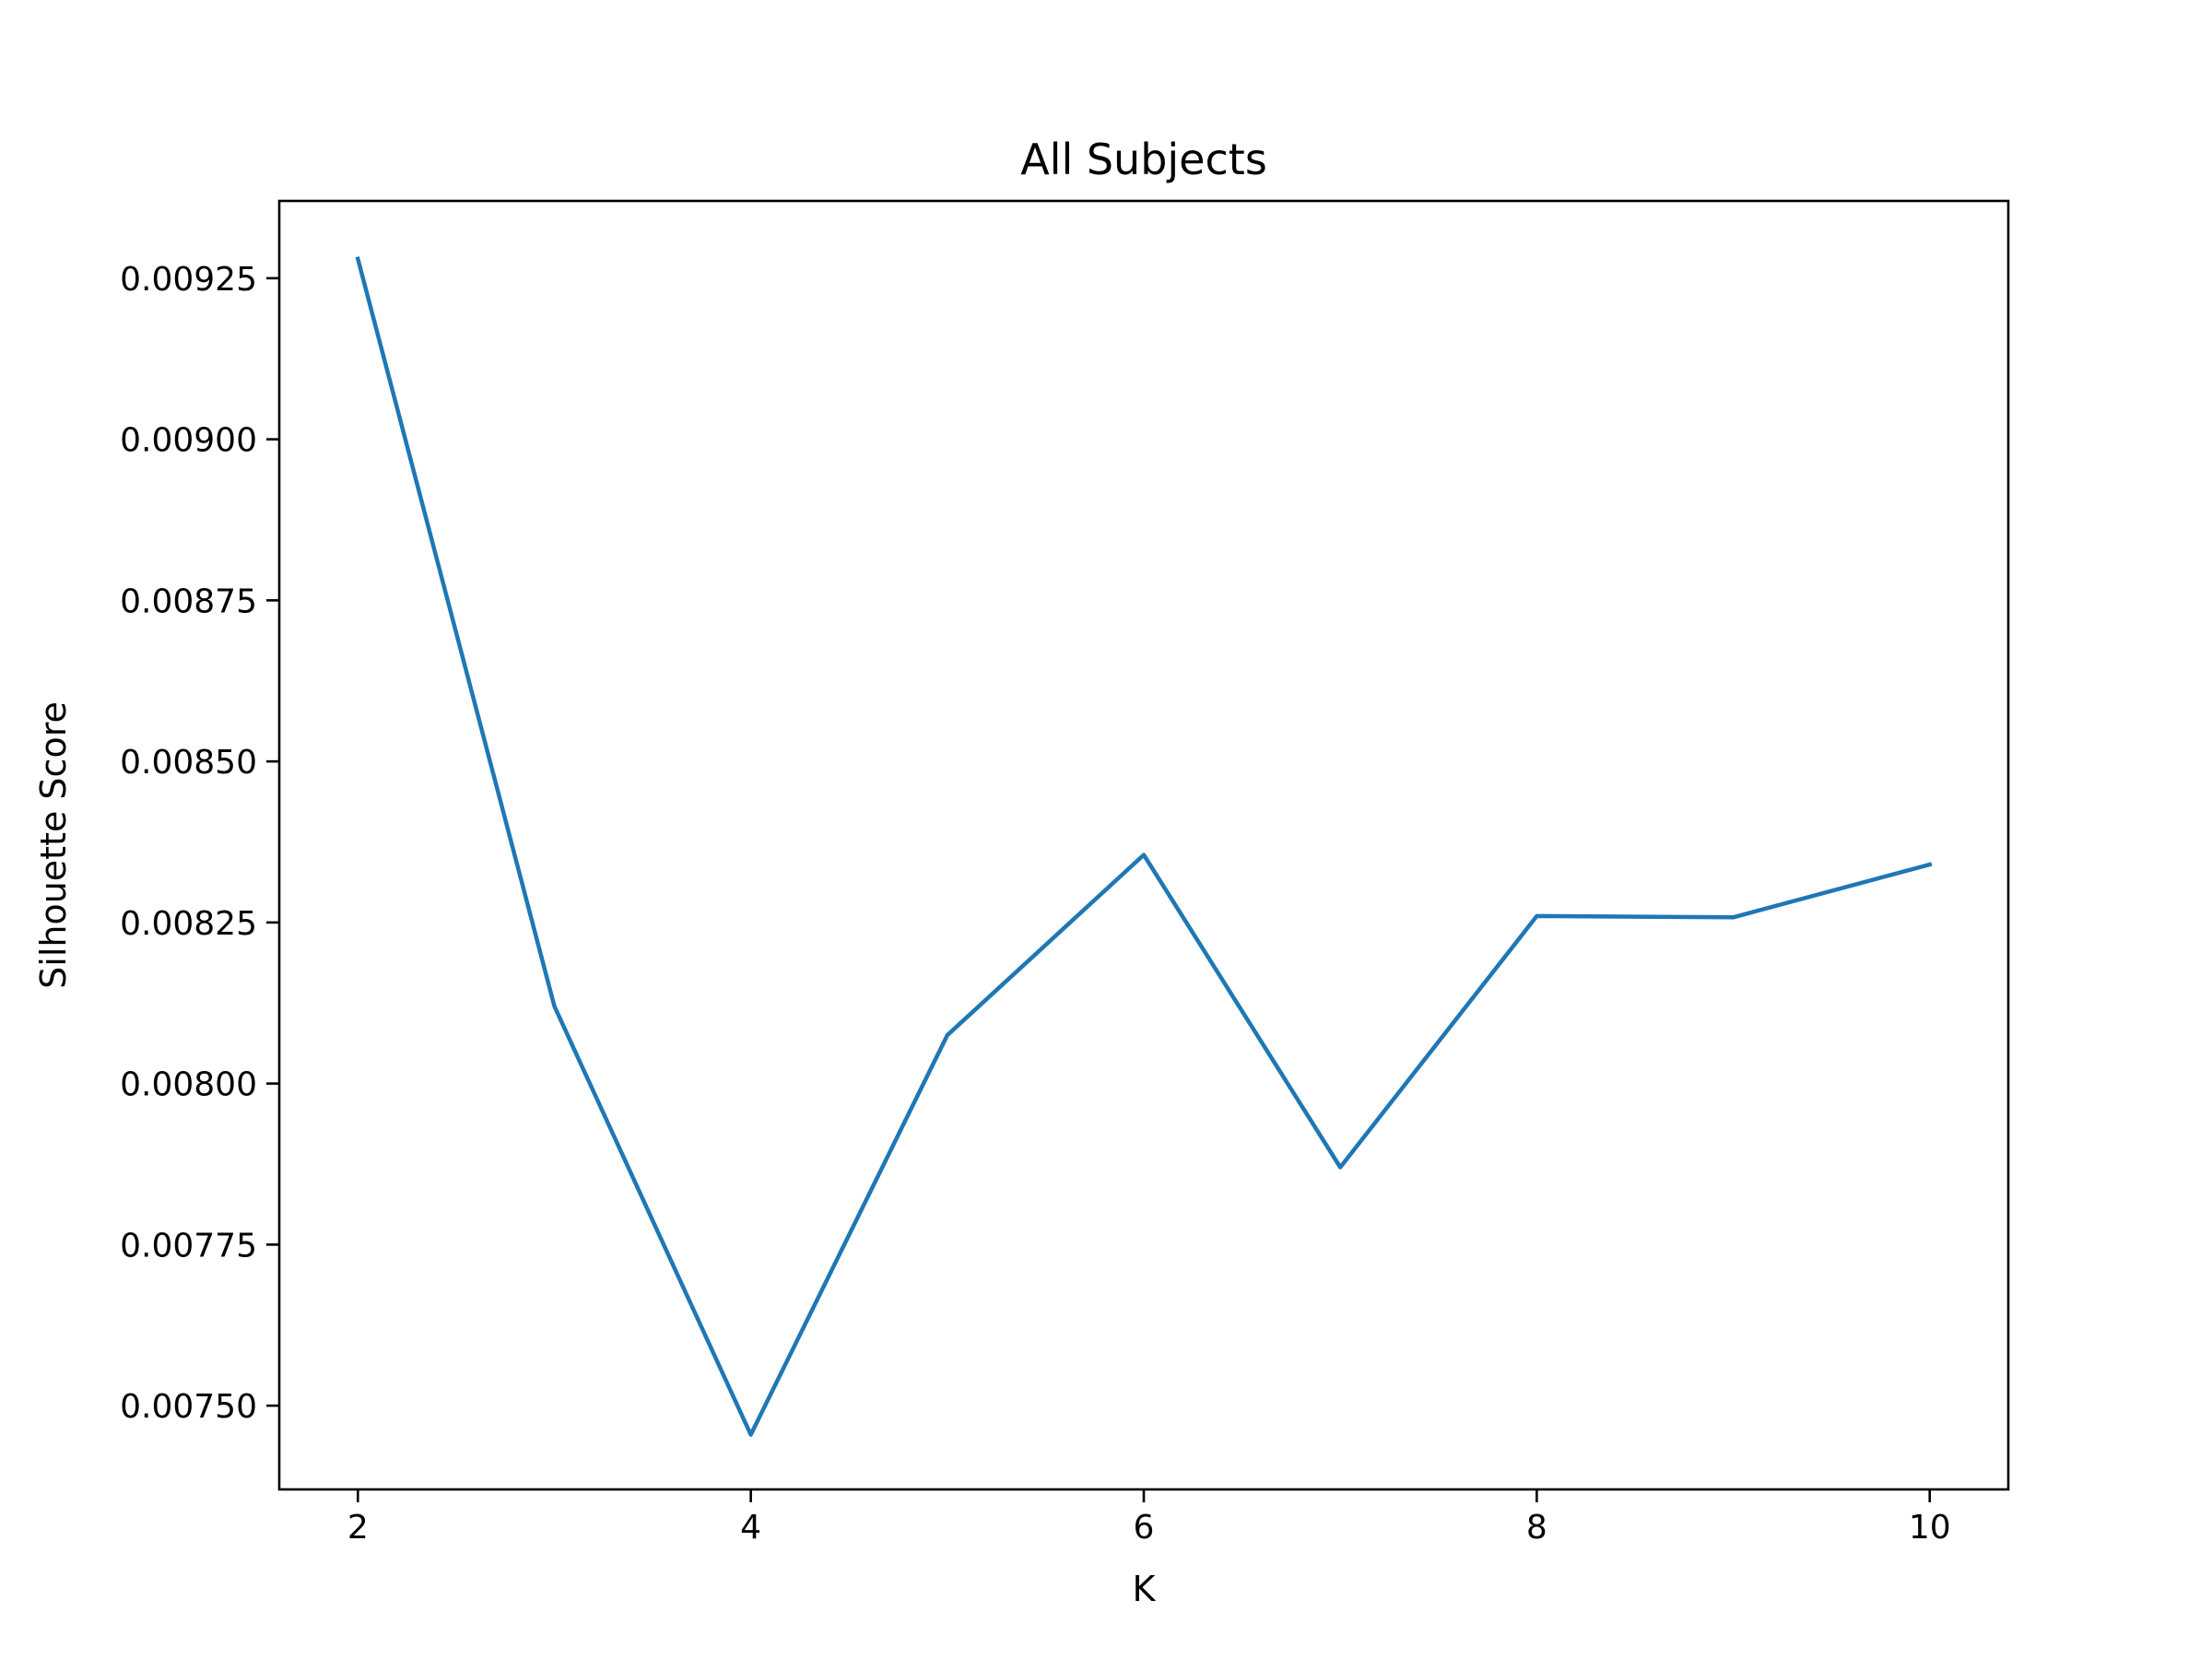 The image size is (2212, 1659). Describe the element at coordinates (1145, 1589) in the screenshot. I see `x-axis-label: K` at that location.